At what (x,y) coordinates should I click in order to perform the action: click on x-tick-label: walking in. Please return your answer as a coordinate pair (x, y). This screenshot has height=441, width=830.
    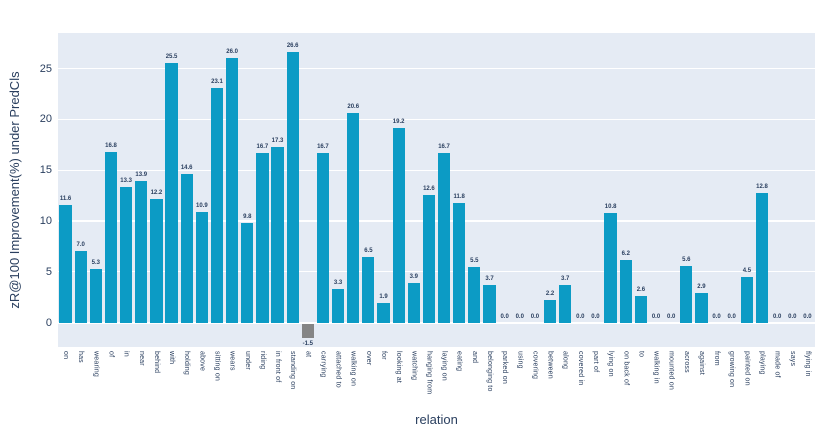
    Looking at the image, I should click on (656, 367).